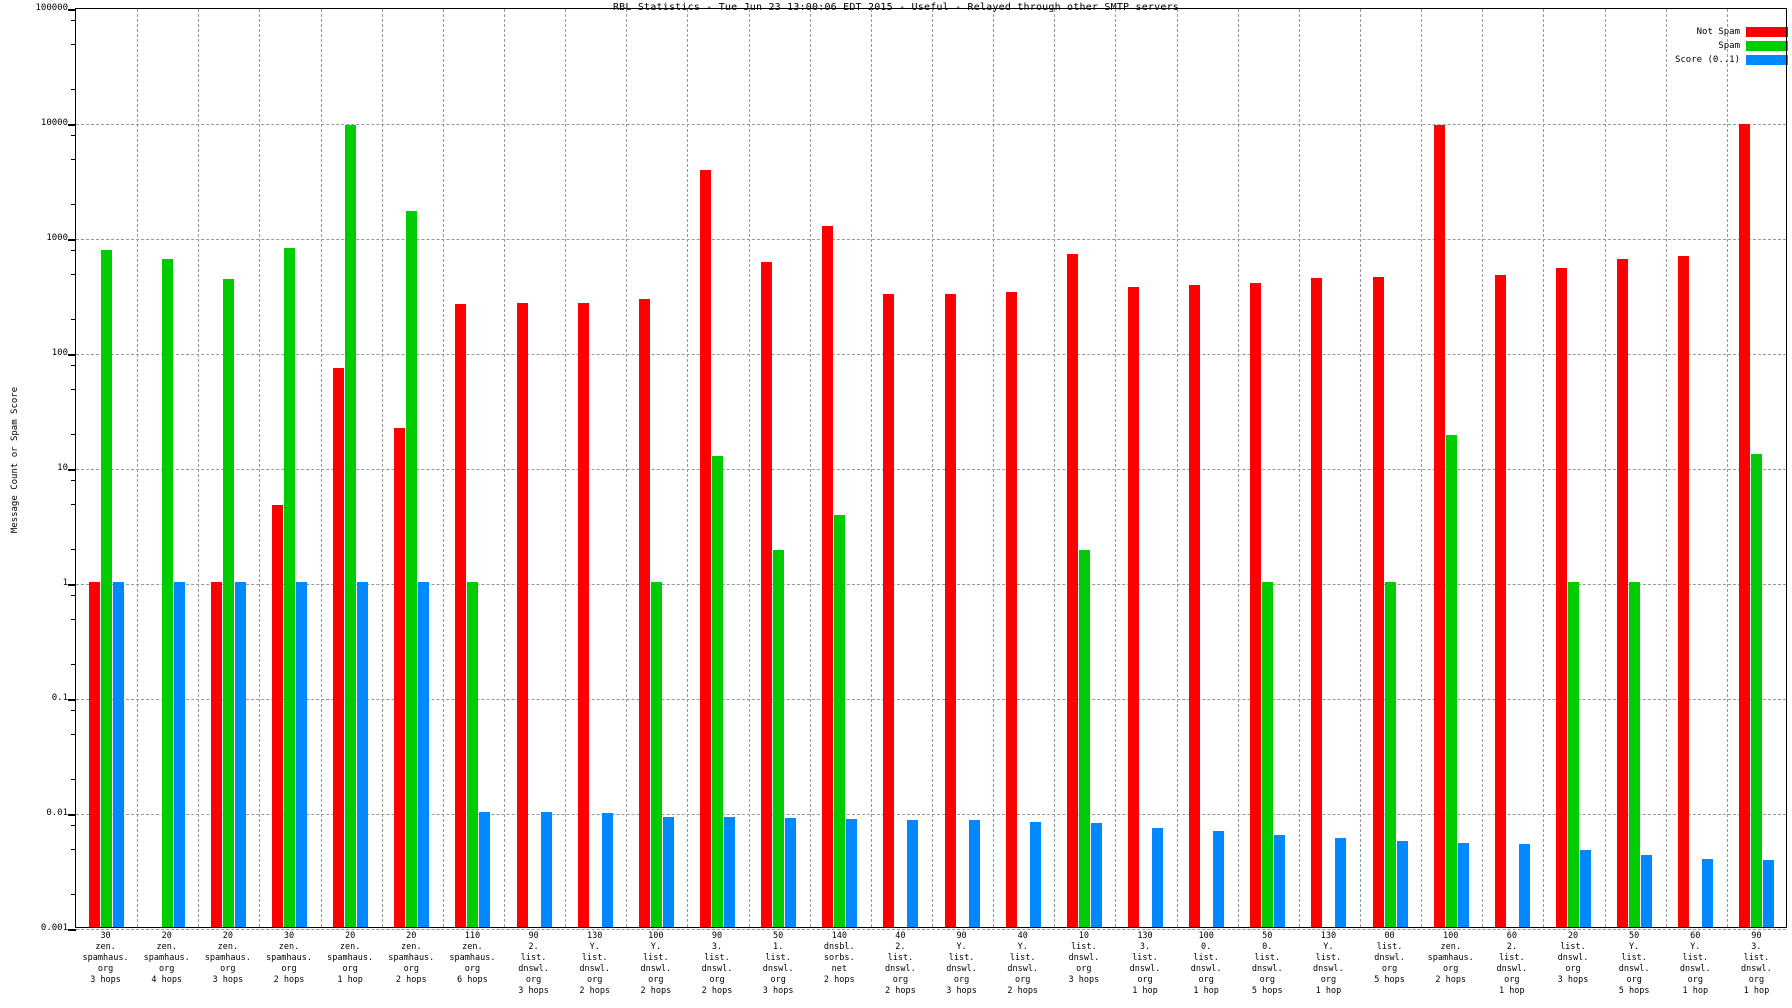 Image resolution: width=1792 pixels, height=1008 pixels. I want to click on x-axis-tick-label: 60 Y. list. dnswl. org 1 hop, so click(1695, 963).